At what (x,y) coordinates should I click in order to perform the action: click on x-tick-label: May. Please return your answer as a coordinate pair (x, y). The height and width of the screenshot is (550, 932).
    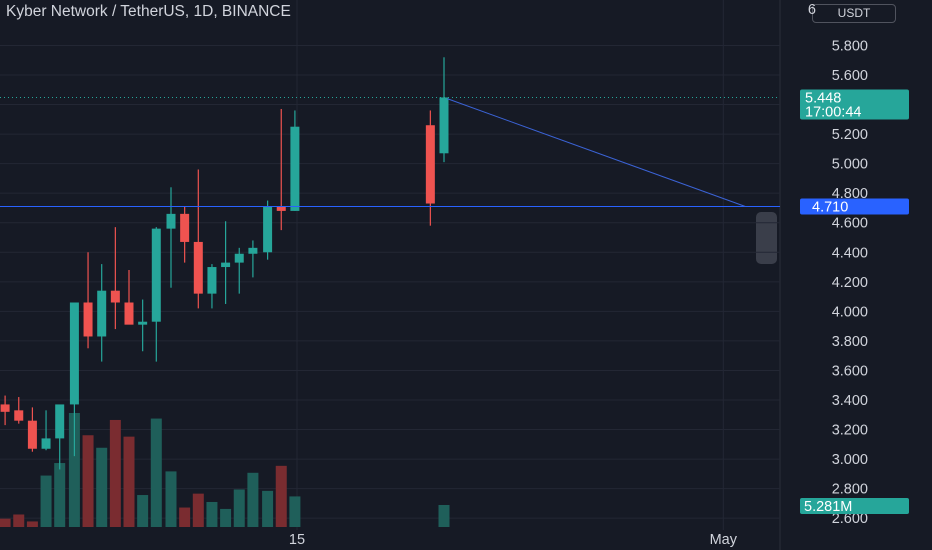
    Looking at the image, I should click on (724, 540).